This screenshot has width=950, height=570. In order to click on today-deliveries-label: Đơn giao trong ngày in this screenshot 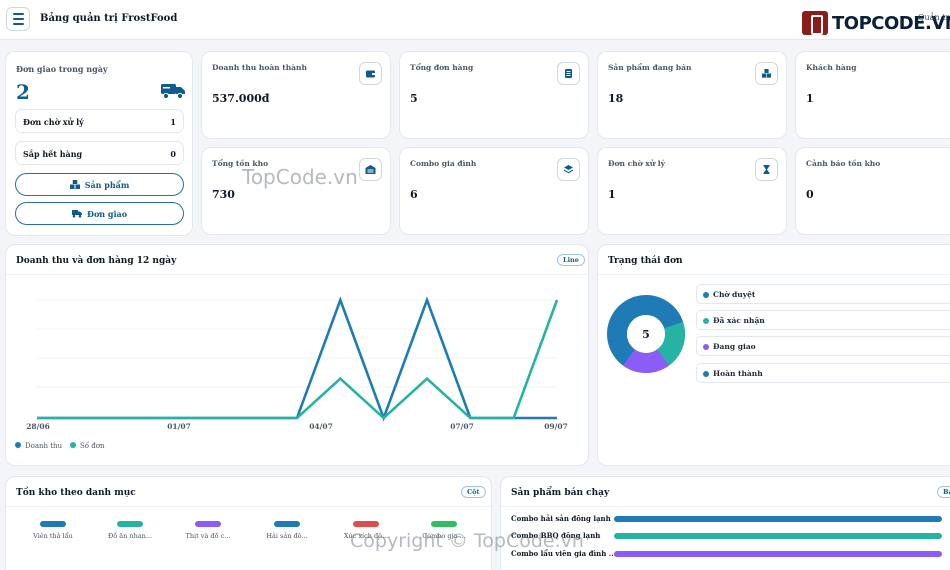, I will do `click(62, 69)`.